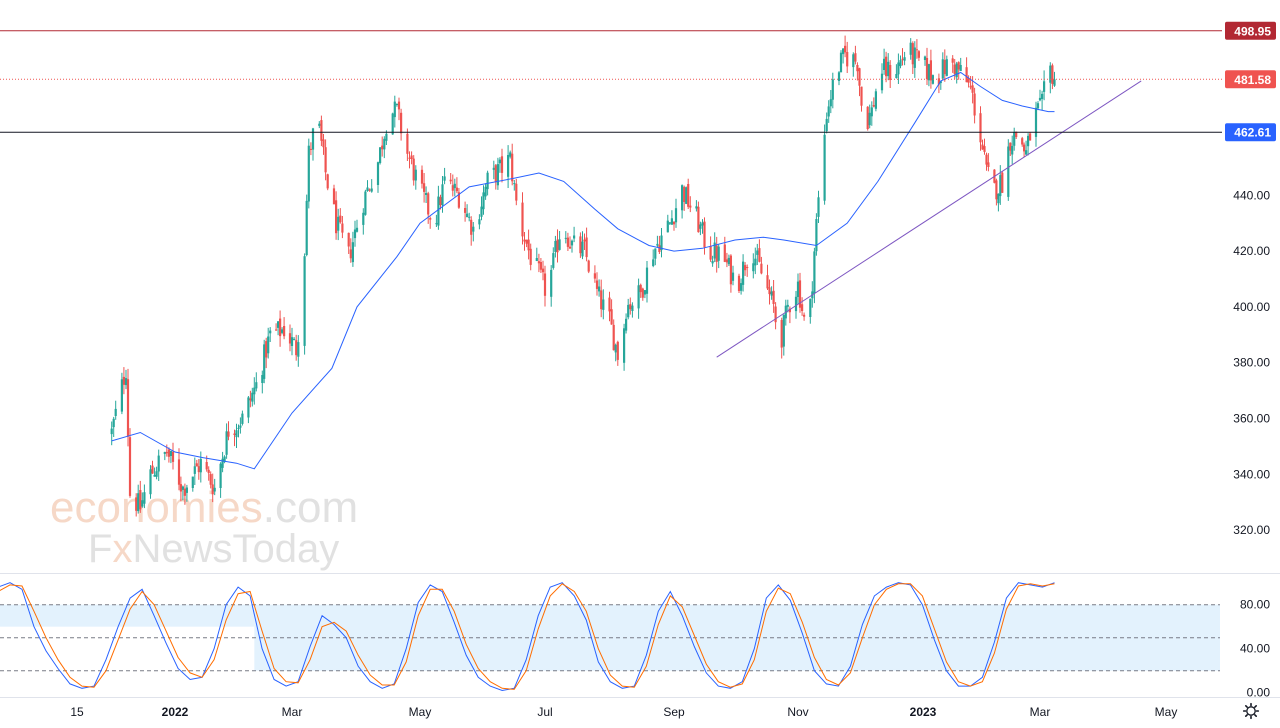 This screenshot has height=728, width=1280. What do you see at coordinates (923, 712) in the screenshot?
I see `time-tick-label: 2023` at bounding box center [923, 712].